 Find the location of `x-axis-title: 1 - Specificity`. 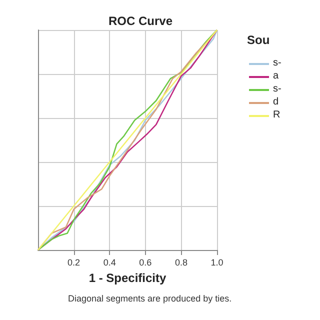

x-axis-title: 1 - Specificity is located at coordinates (127, 278).